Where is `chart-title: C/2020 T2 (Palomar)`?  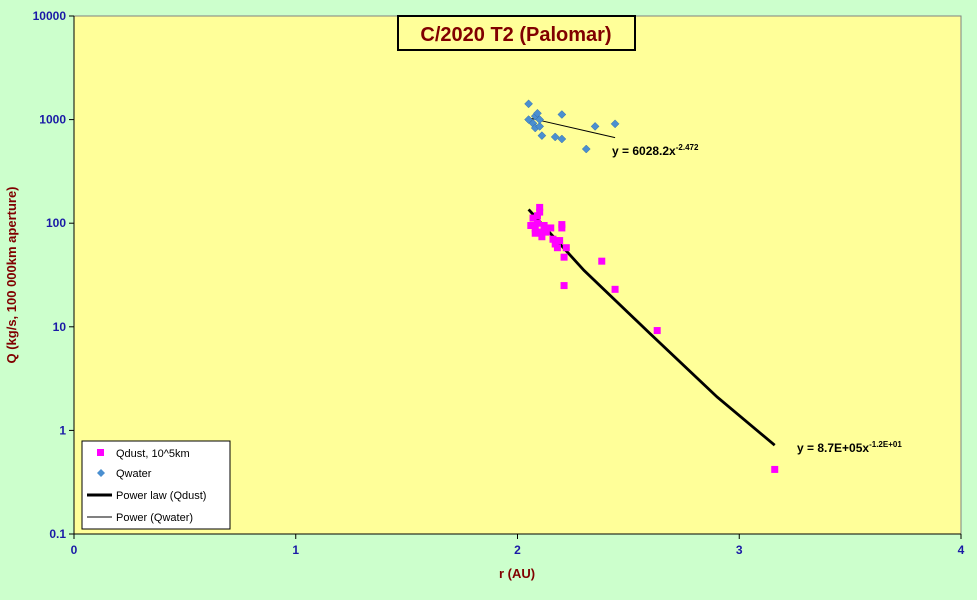
chart-title: C/2020 T2 (Palomar) is located at coordinates (515, 35).